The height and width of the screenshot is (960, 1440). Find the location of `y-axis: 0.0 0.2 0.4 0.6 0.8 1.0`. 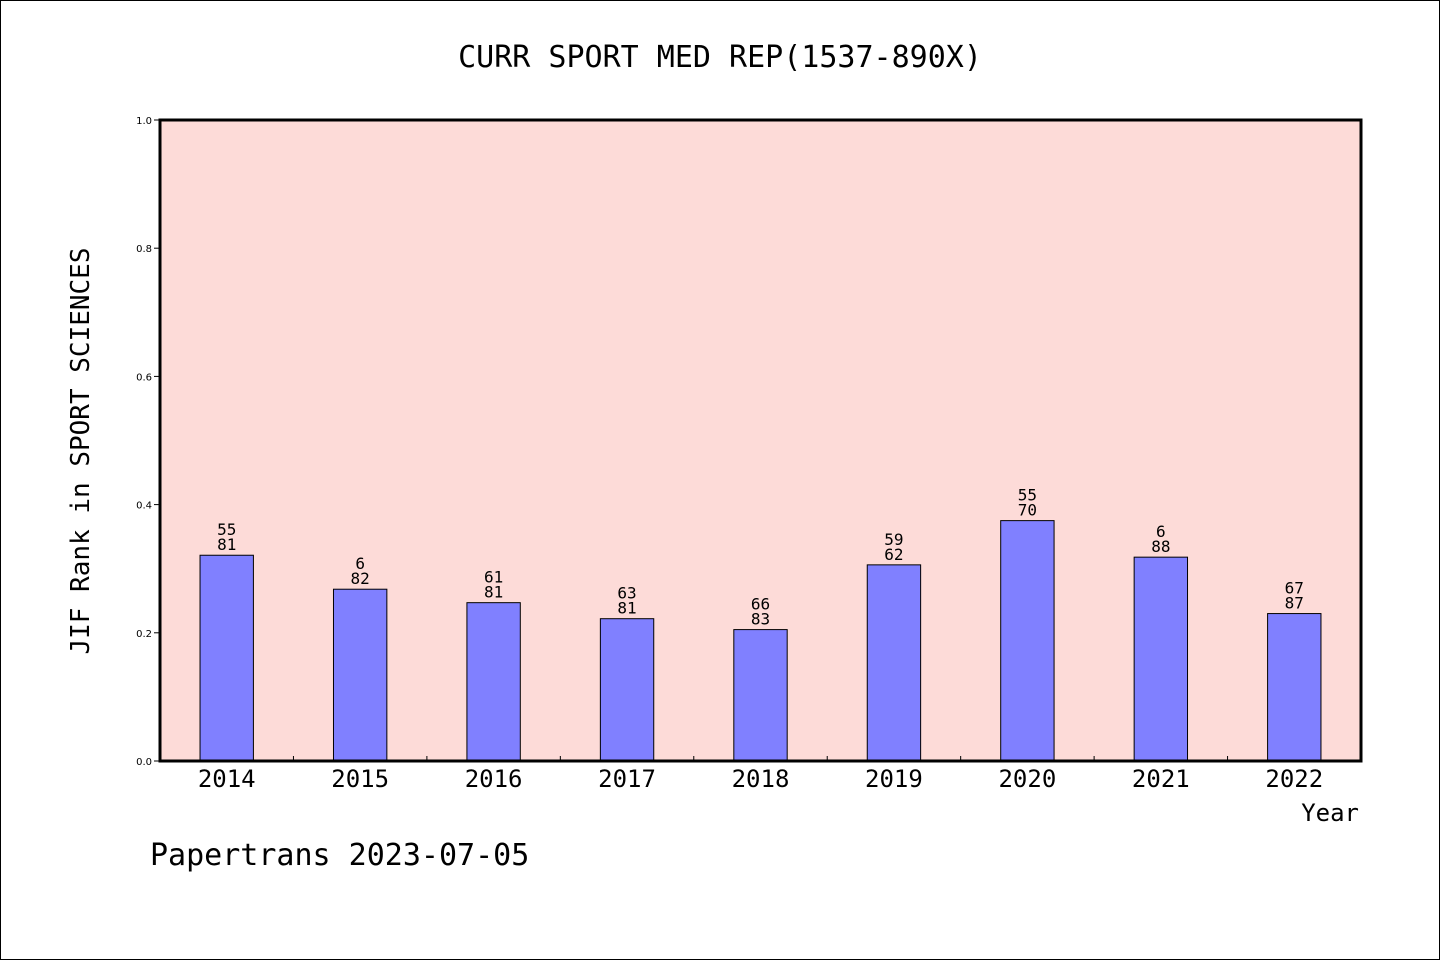

y-axis: 0.0 0.2 0.4 0.6 0.8 1.0 is located at coordinates (148, 442).